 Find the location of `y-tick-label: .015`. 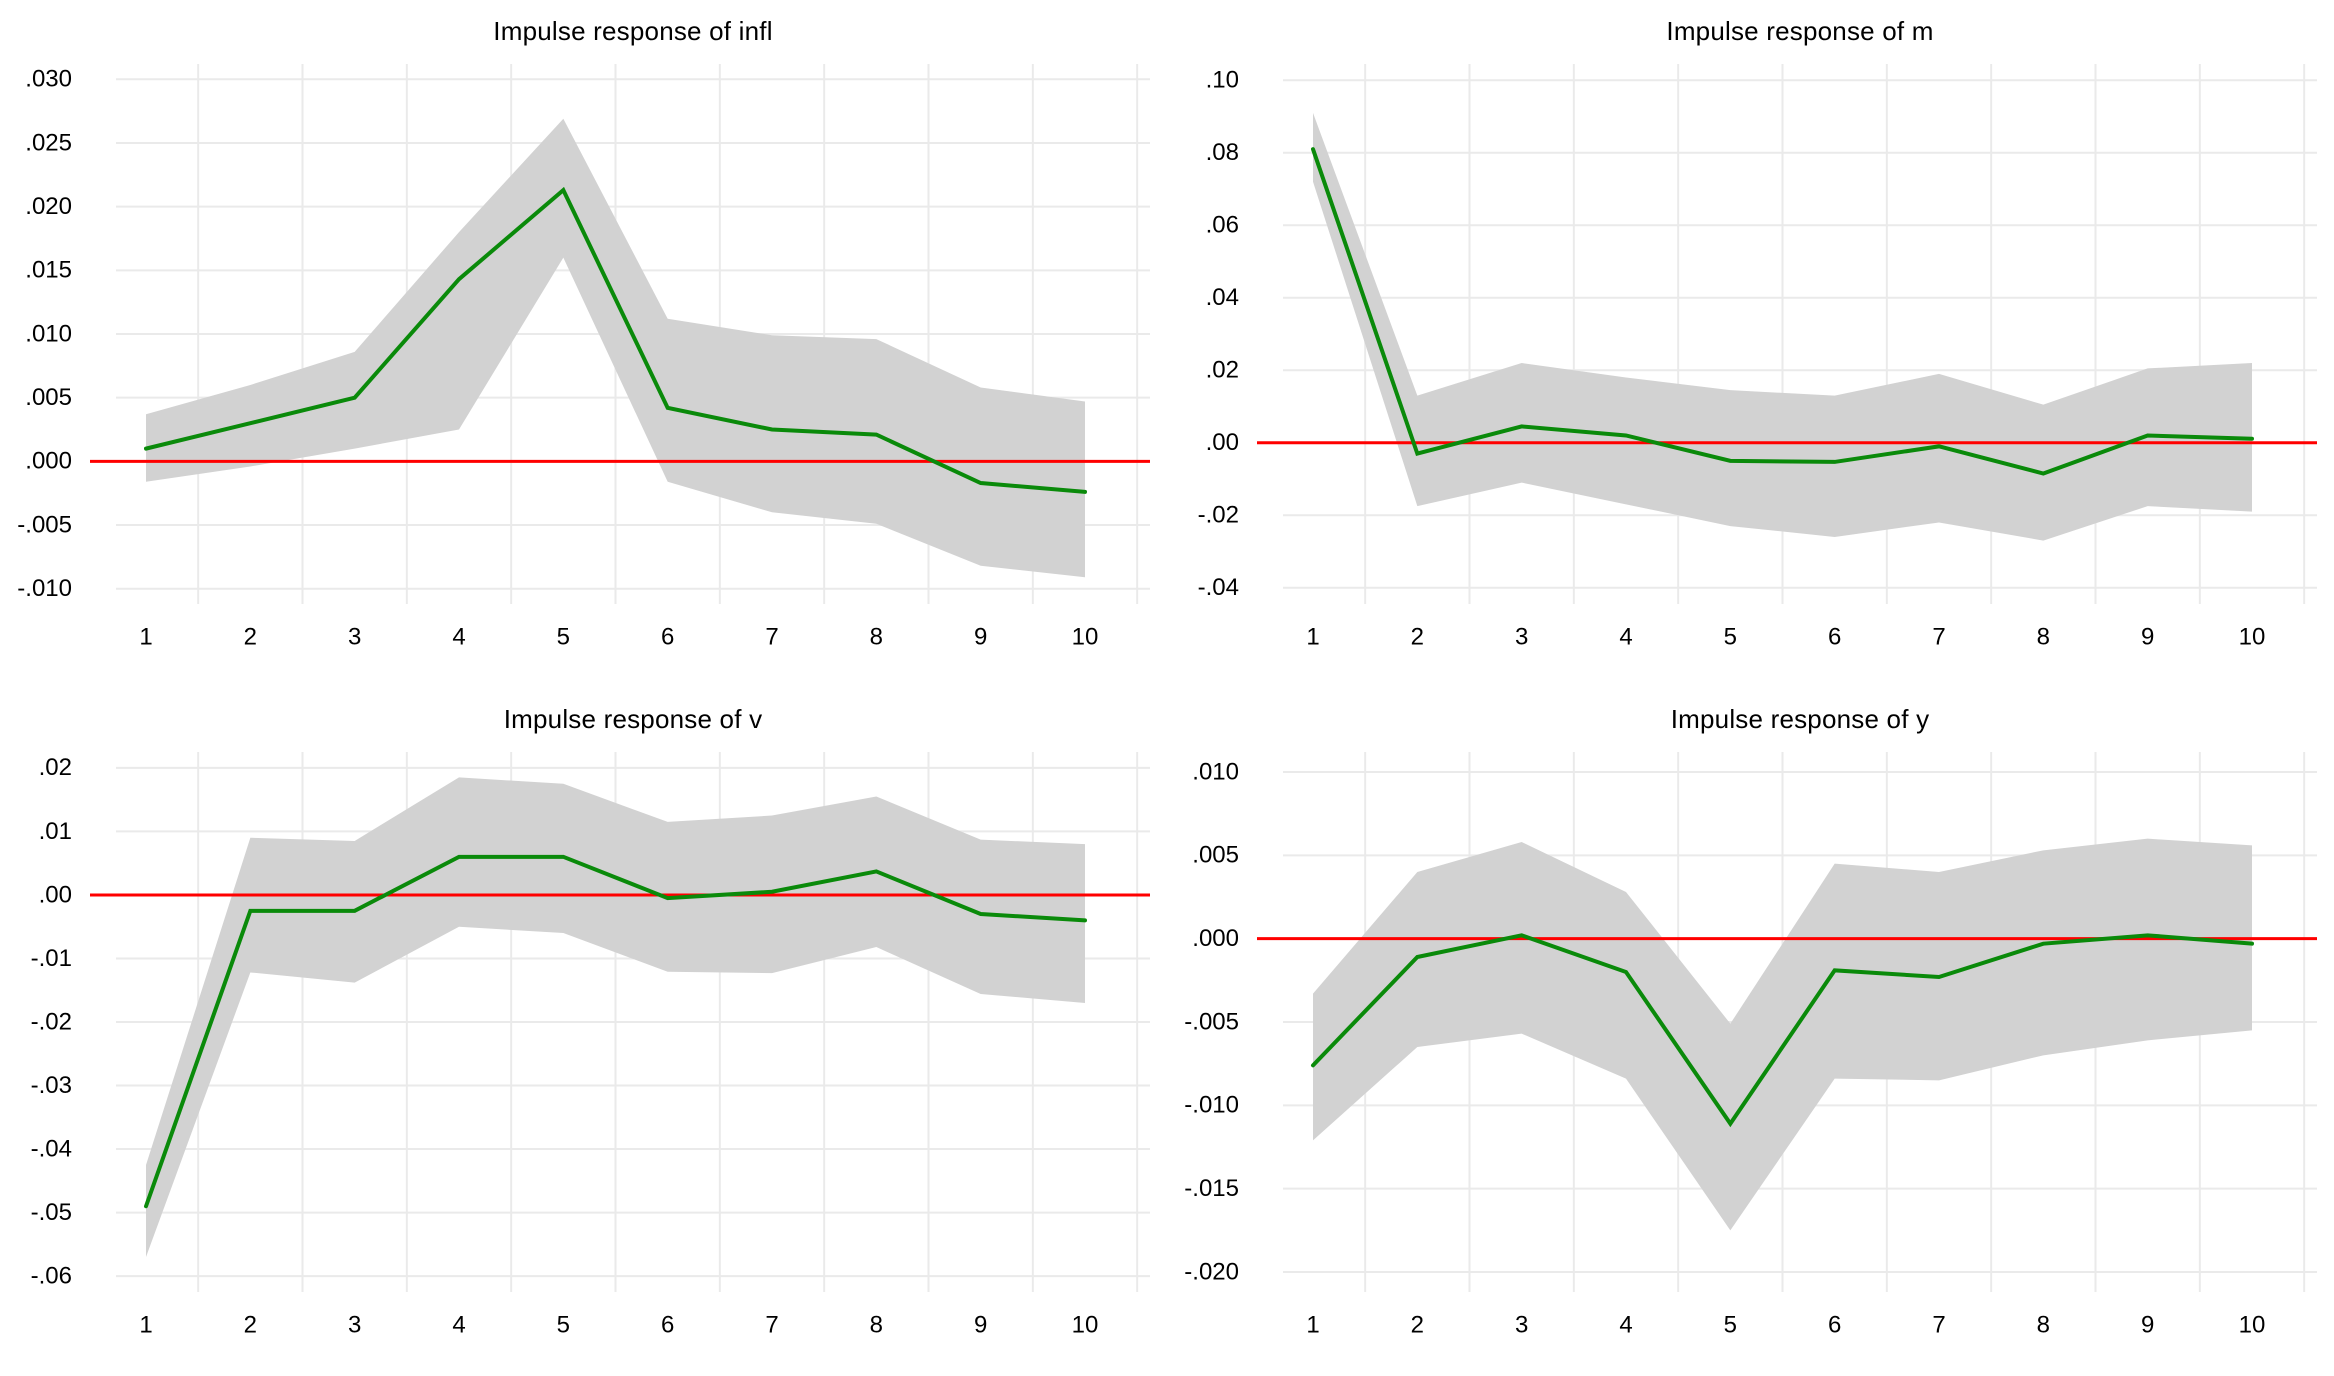

y-tick-label: .015 is located at coordinates (48, 270).